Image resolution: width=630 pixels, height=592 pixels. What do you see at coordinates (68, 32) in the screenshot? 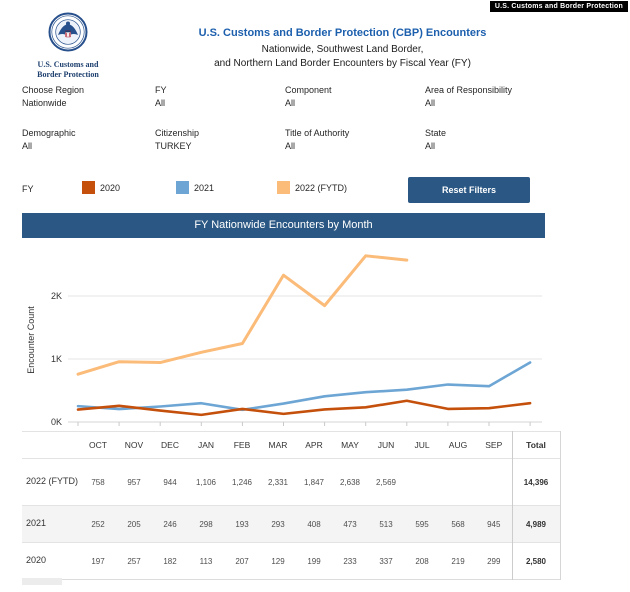
I see `cbp-seal-icon` at bounding box center [68, 32].